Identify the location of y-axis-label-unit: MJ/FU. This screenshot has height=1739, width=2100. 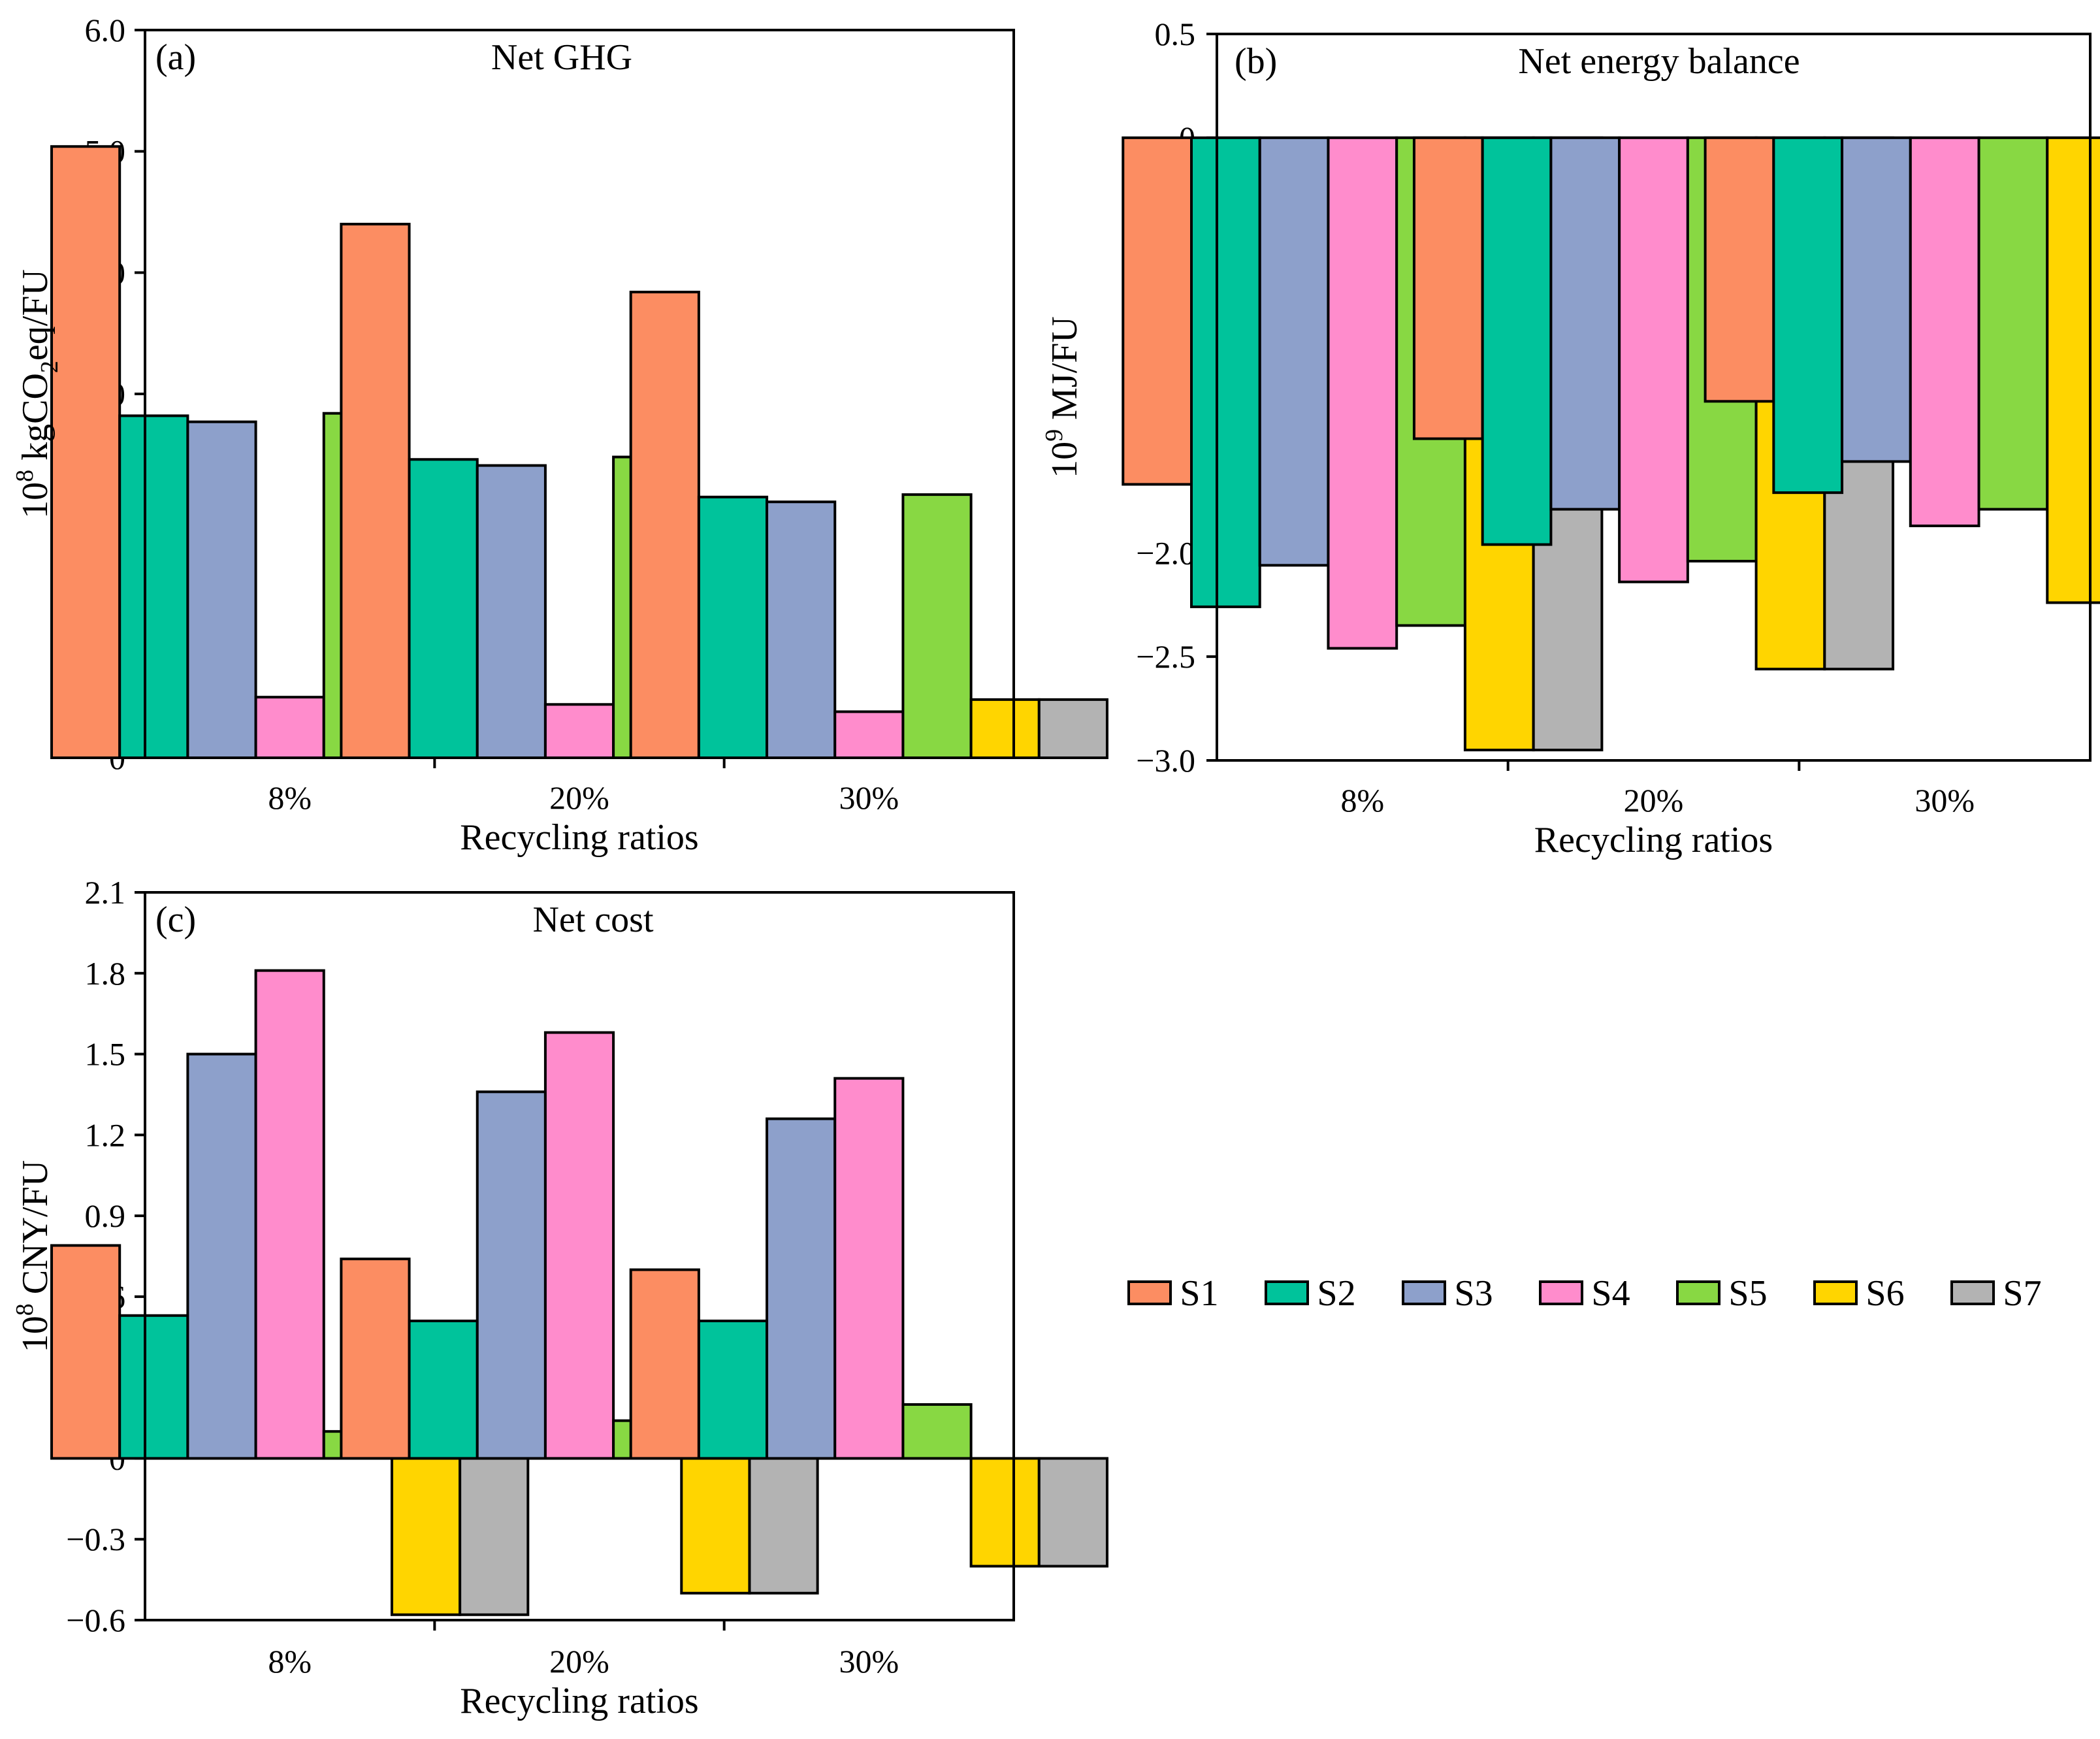
(1064, 372).